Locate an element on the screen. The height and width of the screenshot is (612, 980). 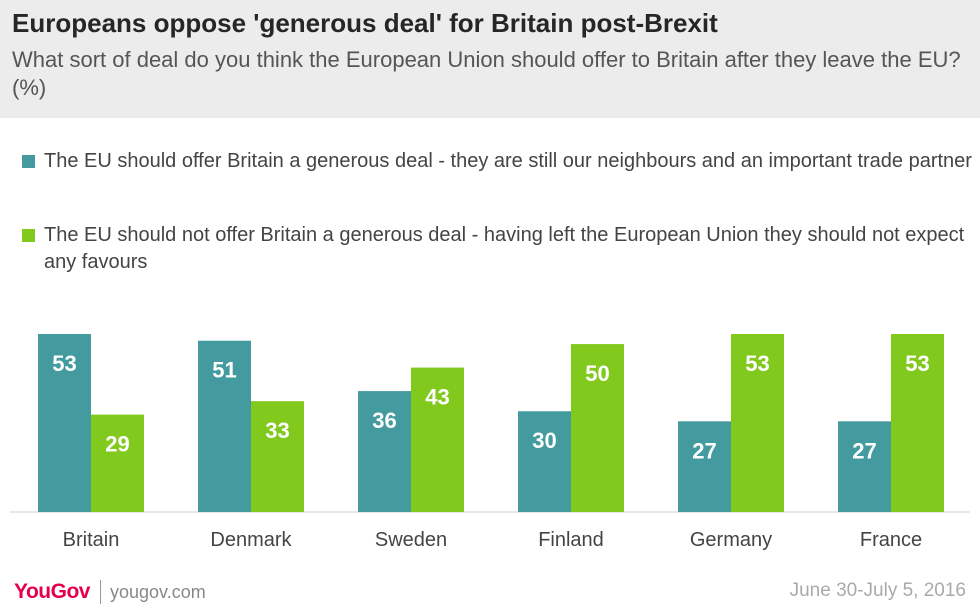
footer-url: yougov.com is located at coordinates (158, 592).